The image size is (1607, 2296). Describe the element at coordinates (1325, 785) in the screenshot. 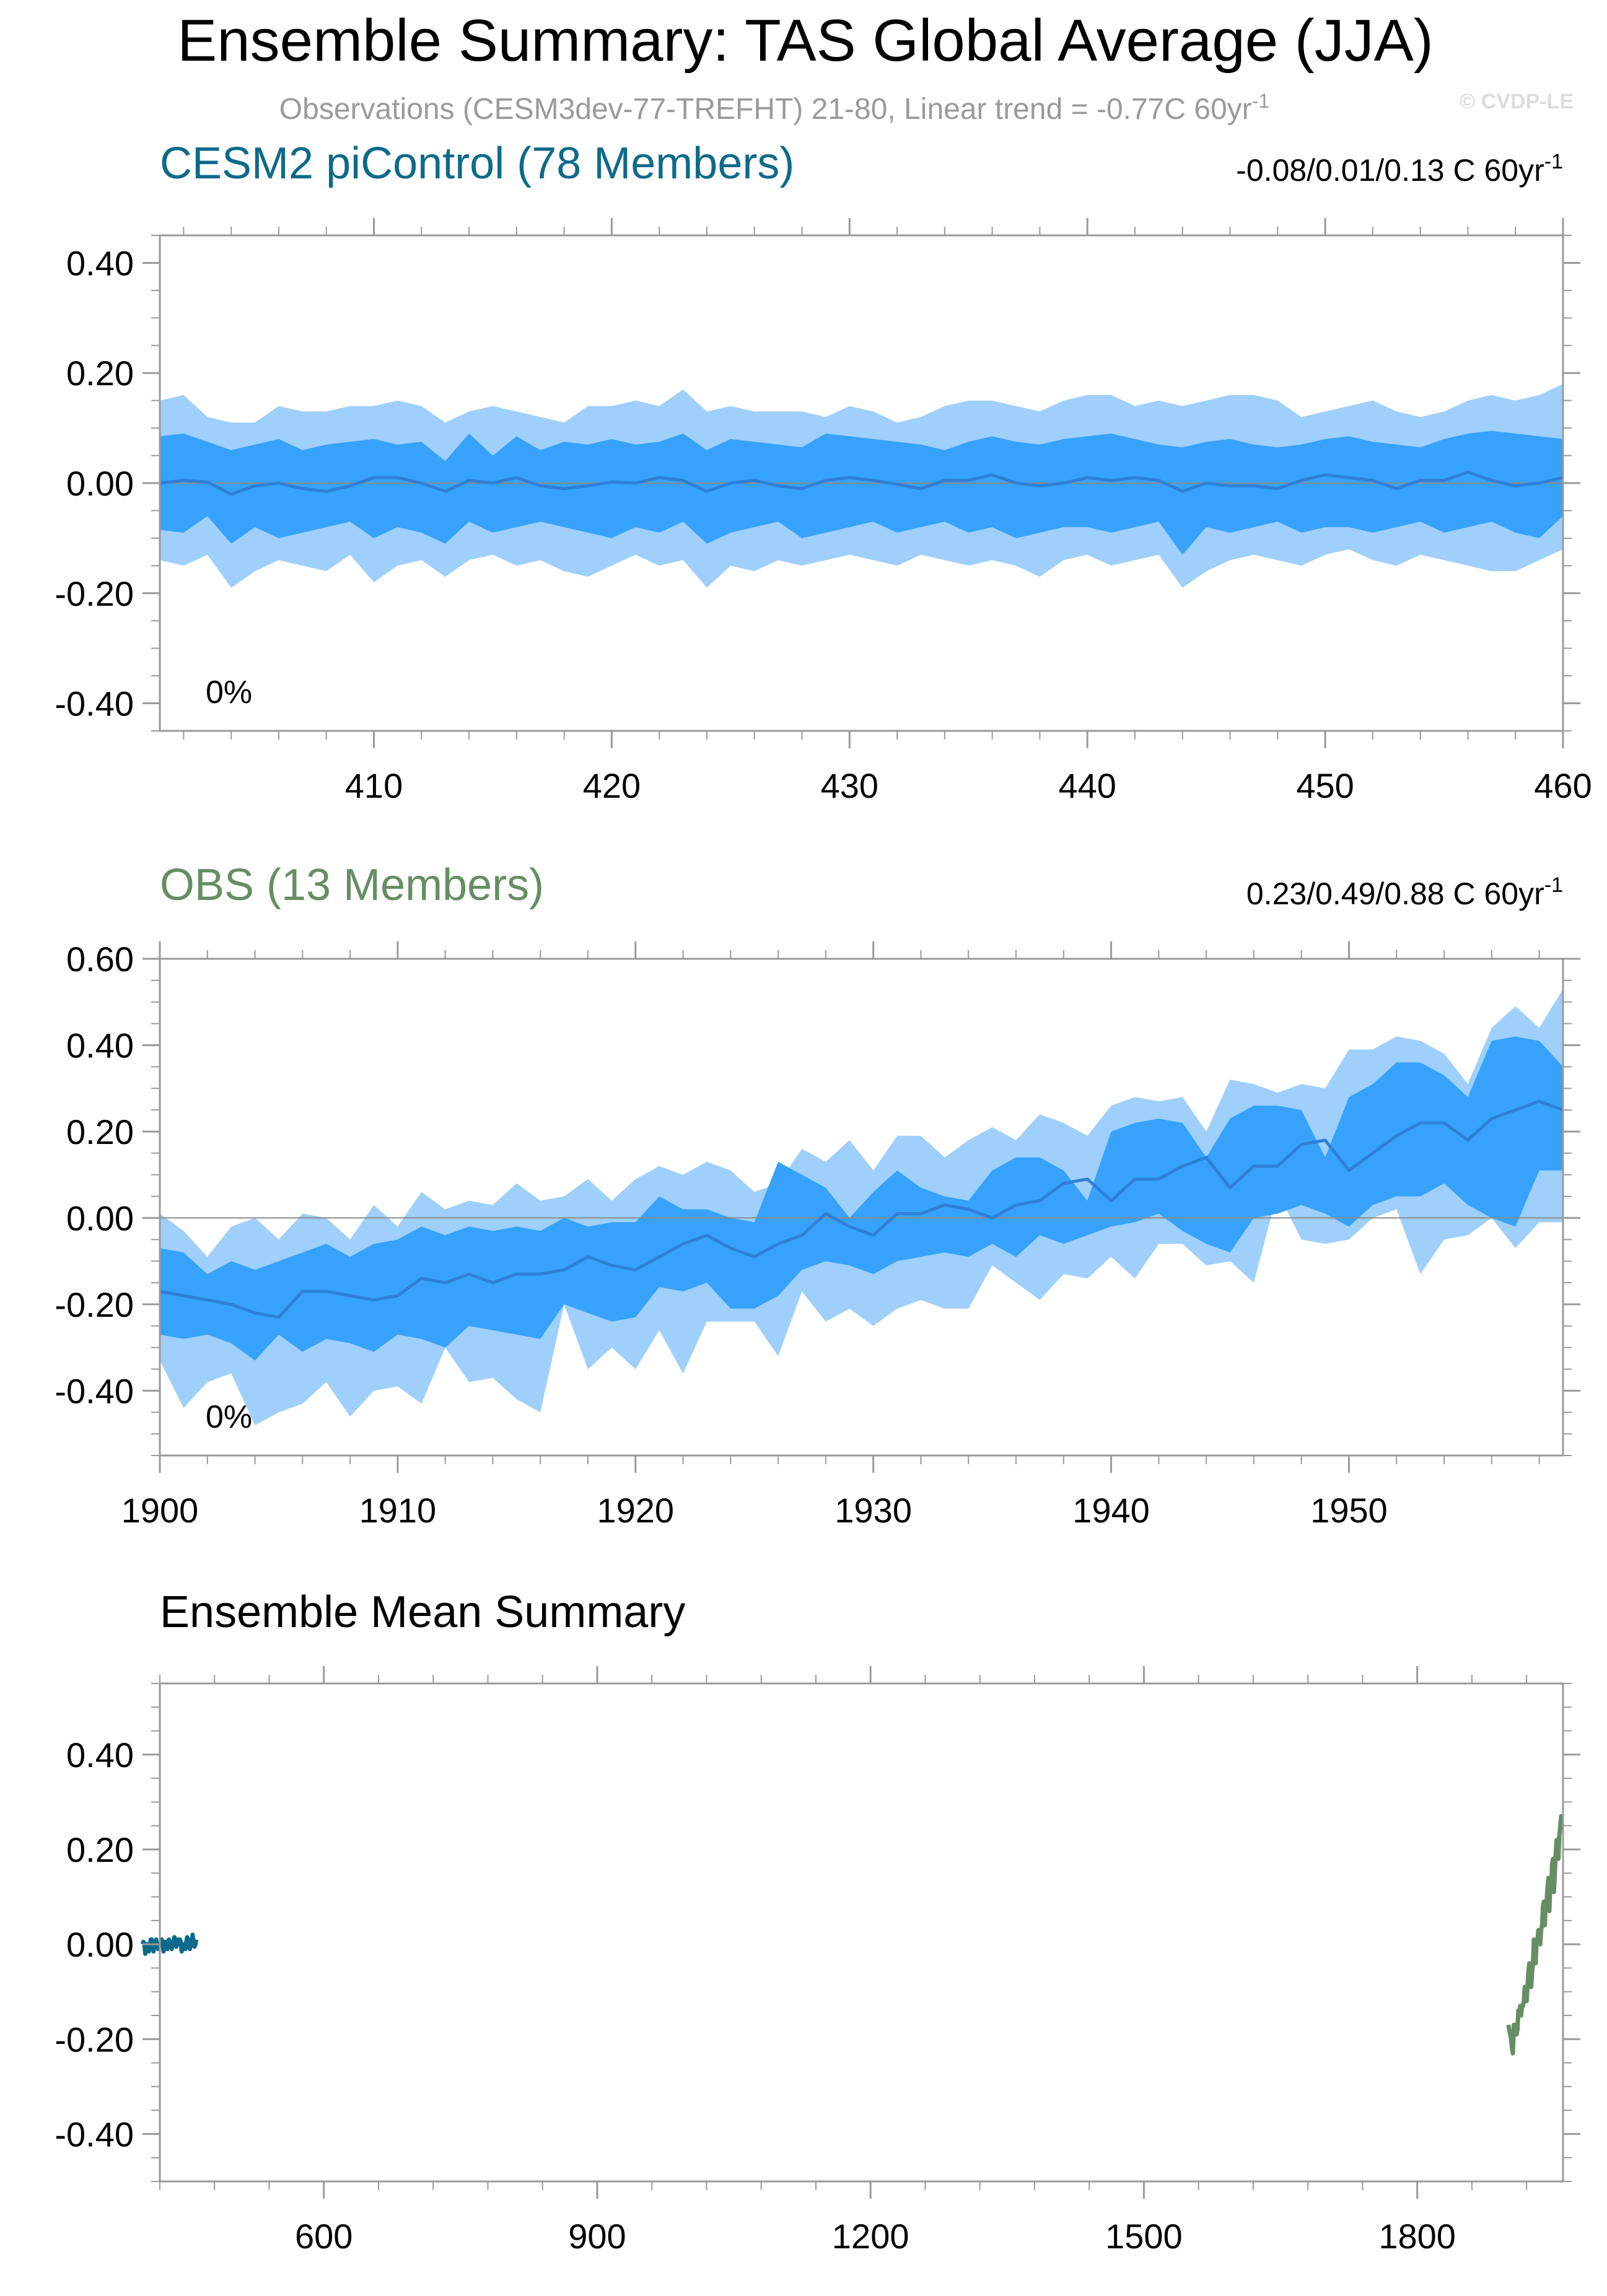

I see `picontrol-xtick-label: 450` at that location.